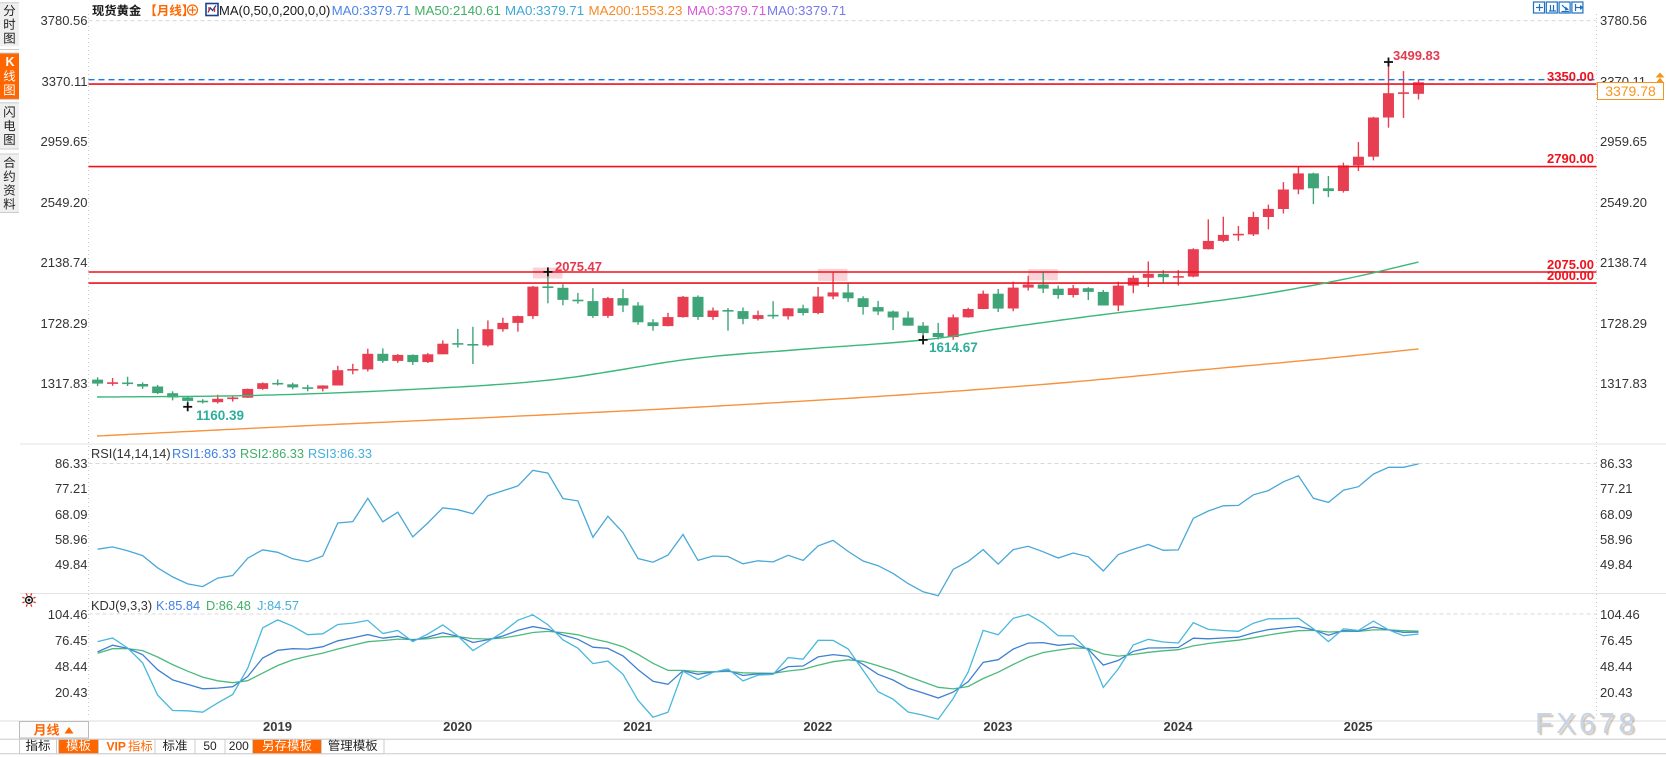 The height and width of the screenshot is (757, 1666). Describe the element at coordinates (178, 605) in the screenshot. I see `svg-text: K:85.84` at that location.